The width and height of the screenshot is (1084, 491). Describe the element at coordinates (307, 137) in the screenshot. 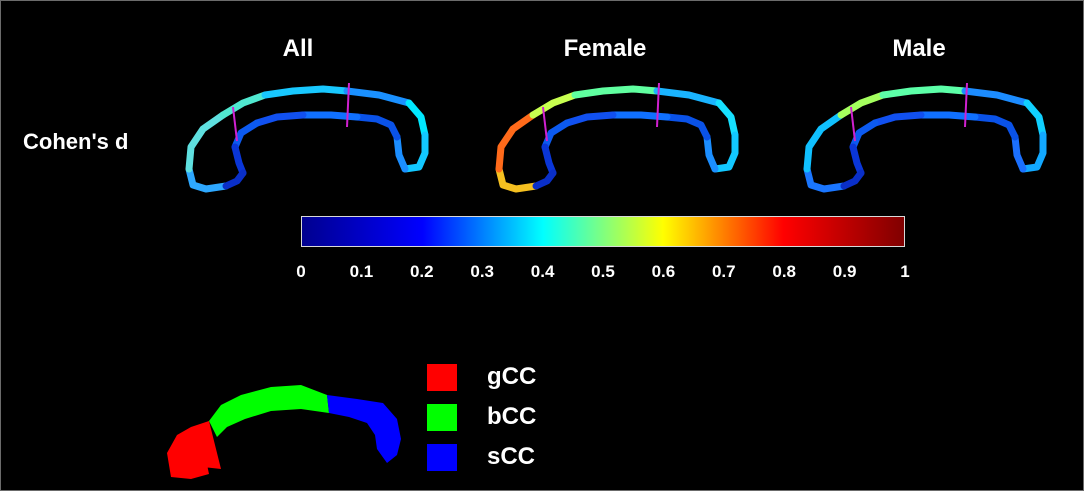

I see `cc-map-all` at that location.